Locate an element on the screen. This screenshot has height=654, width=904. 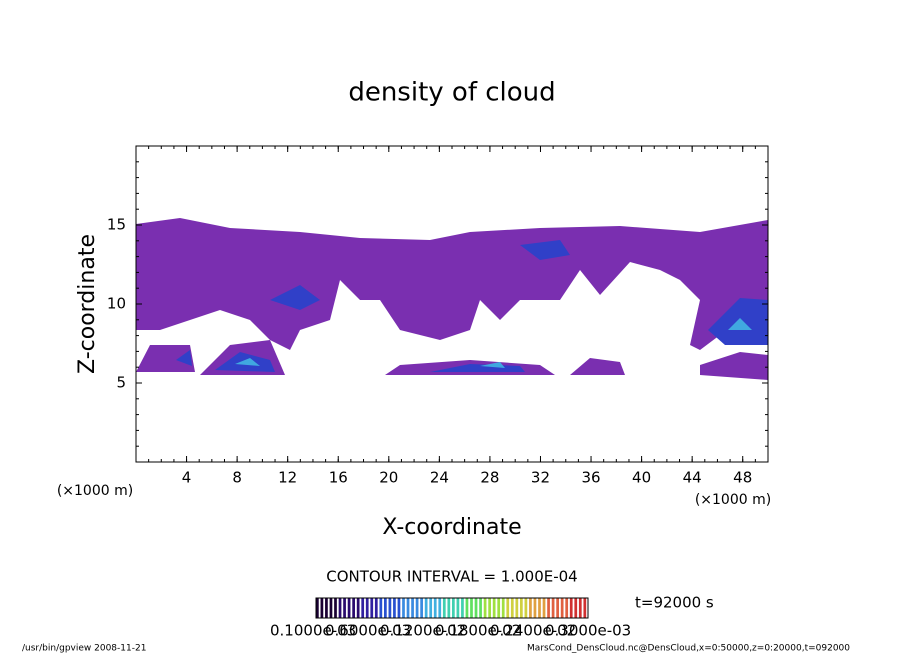
y-tick-label: 15 is located at coordinates (116, 225).